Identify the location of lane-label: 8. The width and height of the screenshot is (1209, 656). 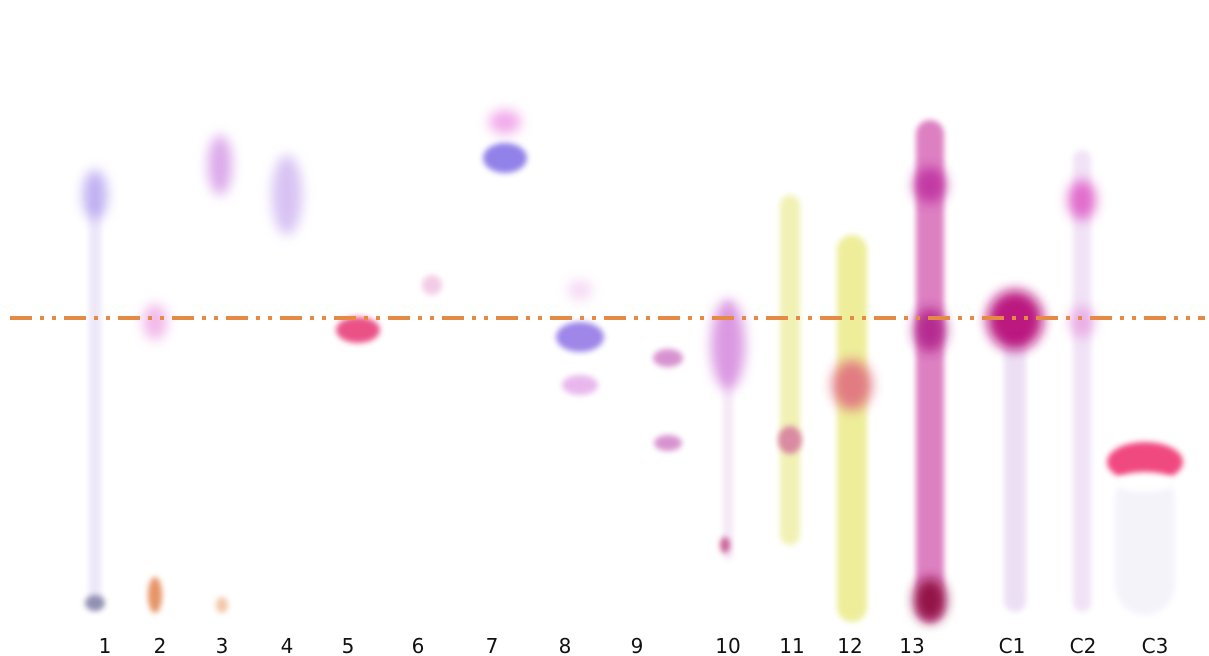
(565, 645).